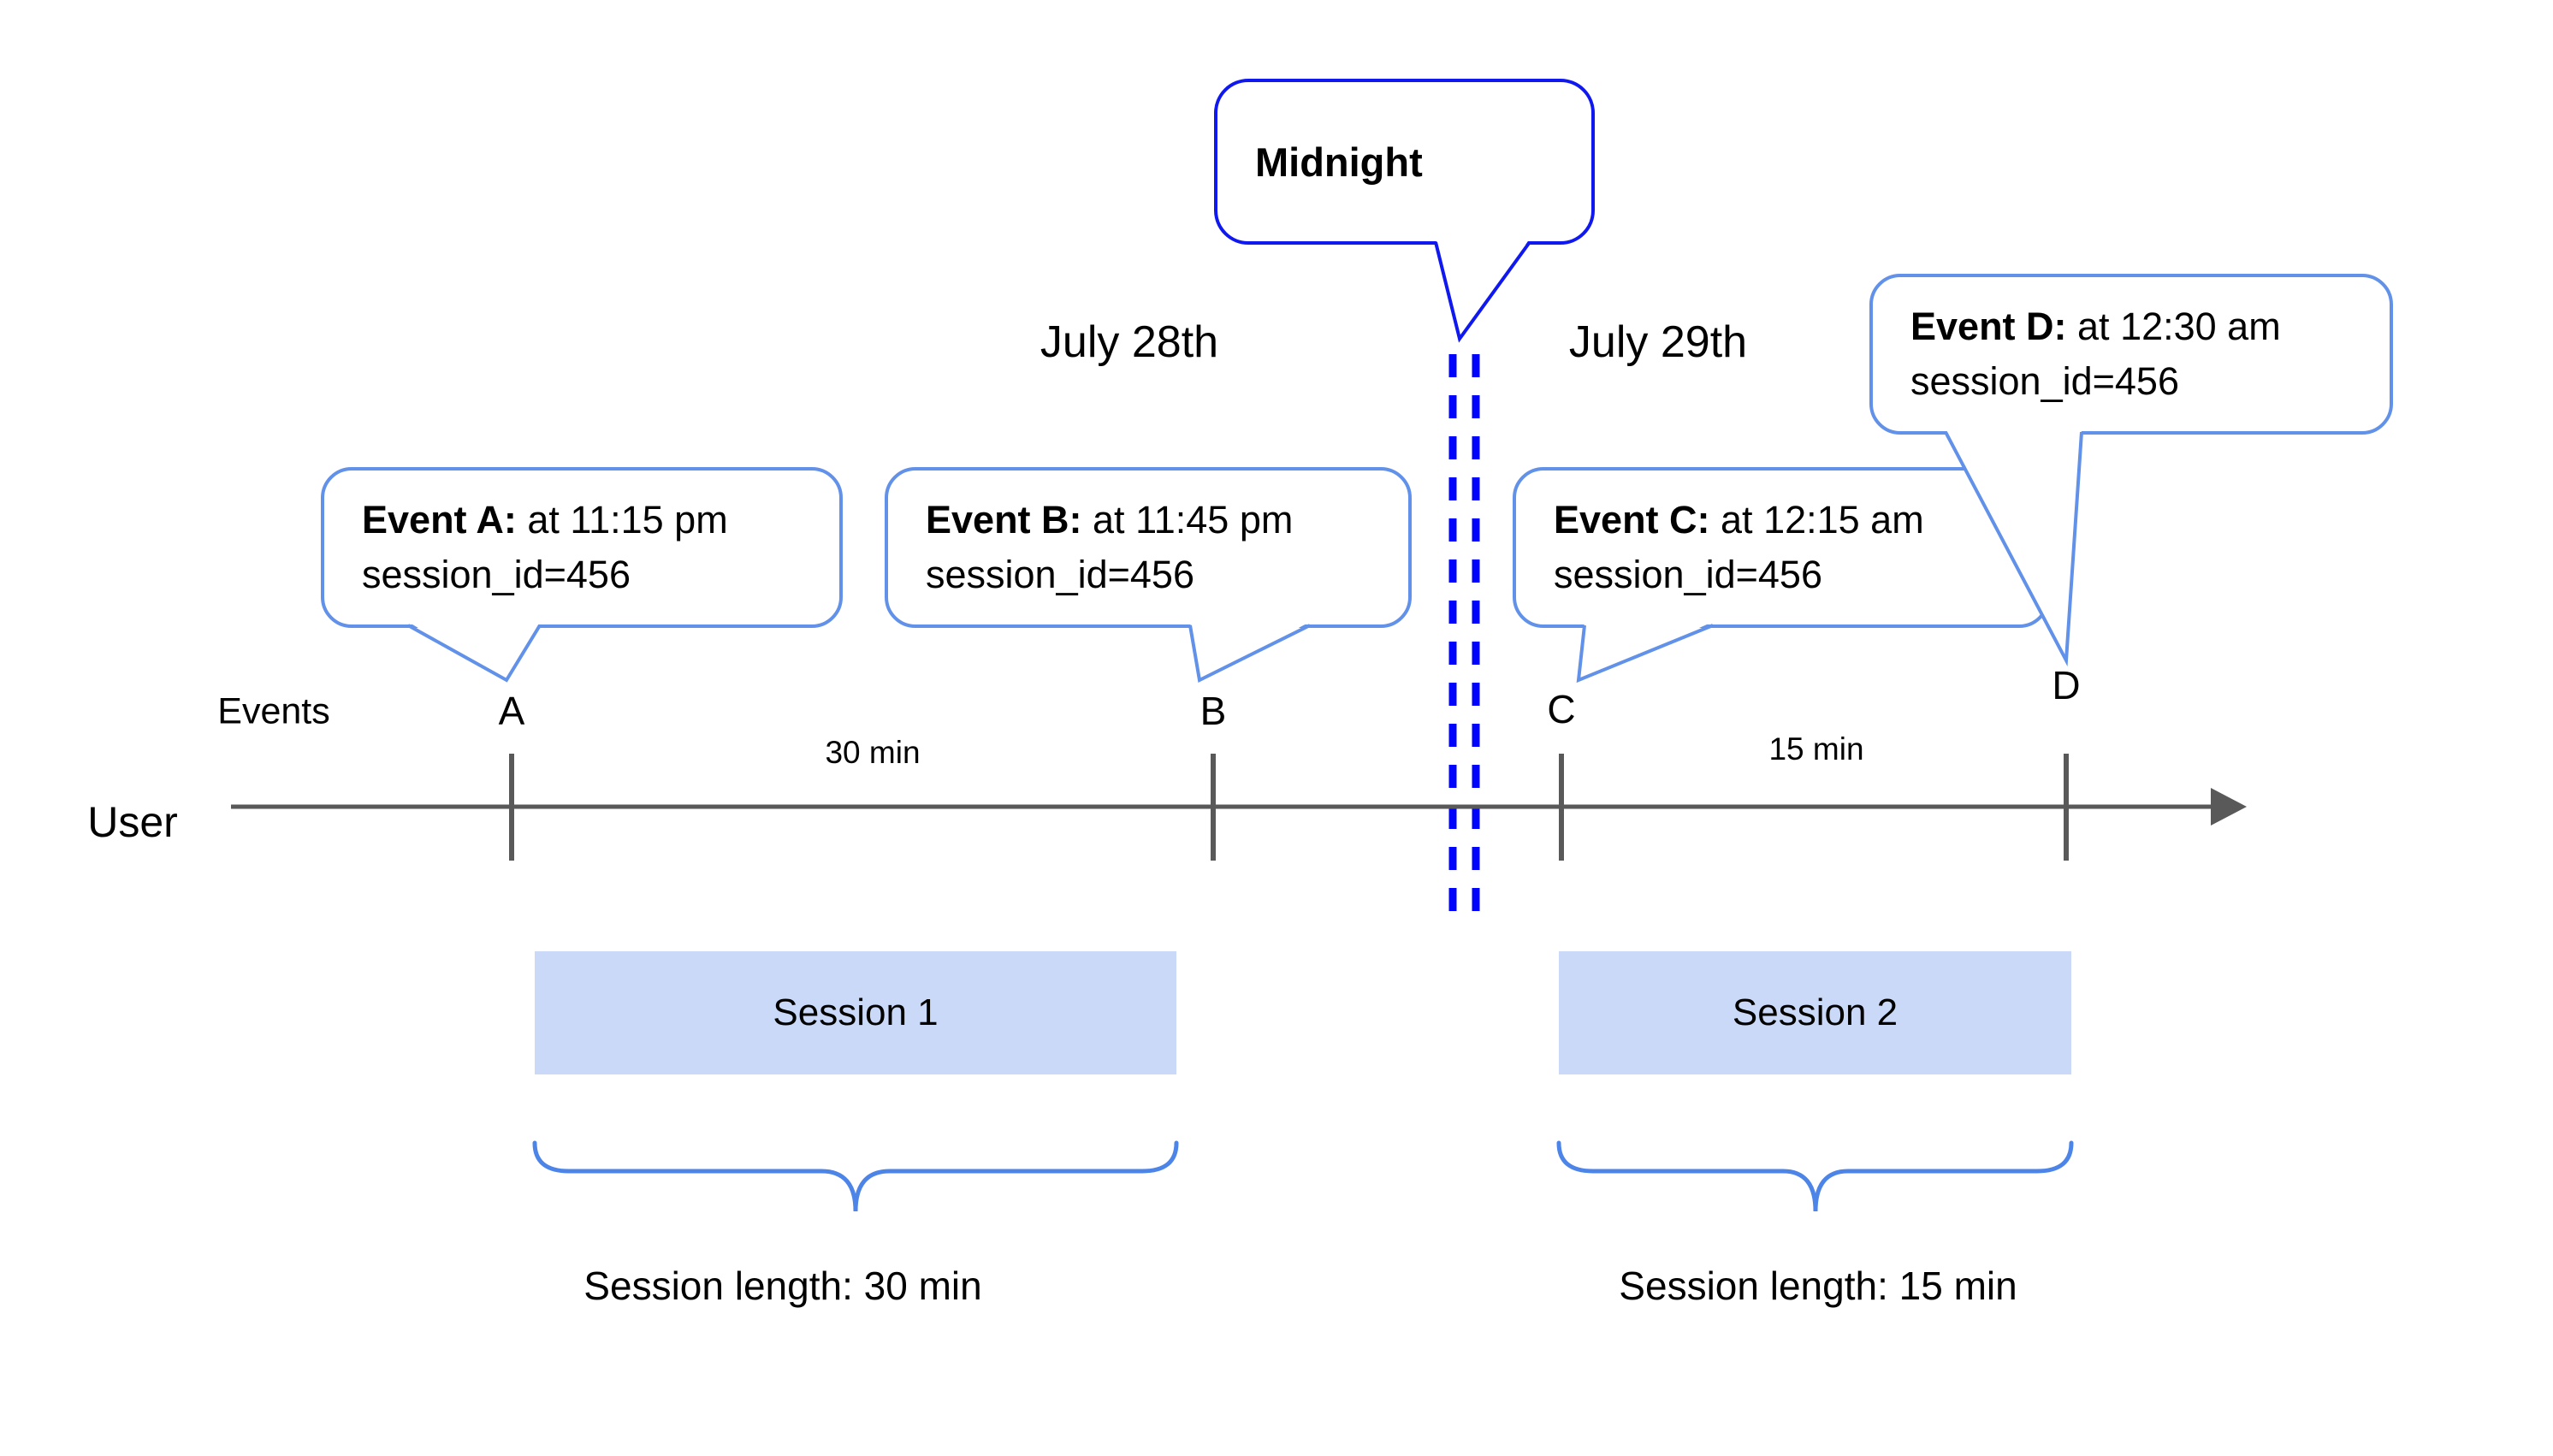 The height and width of the screenshot is (1456, 2553). What do you see at coordinates (1213, 711) in the screenshot?
I see `event-marker-b: B` at bounding box center [1213, 711].